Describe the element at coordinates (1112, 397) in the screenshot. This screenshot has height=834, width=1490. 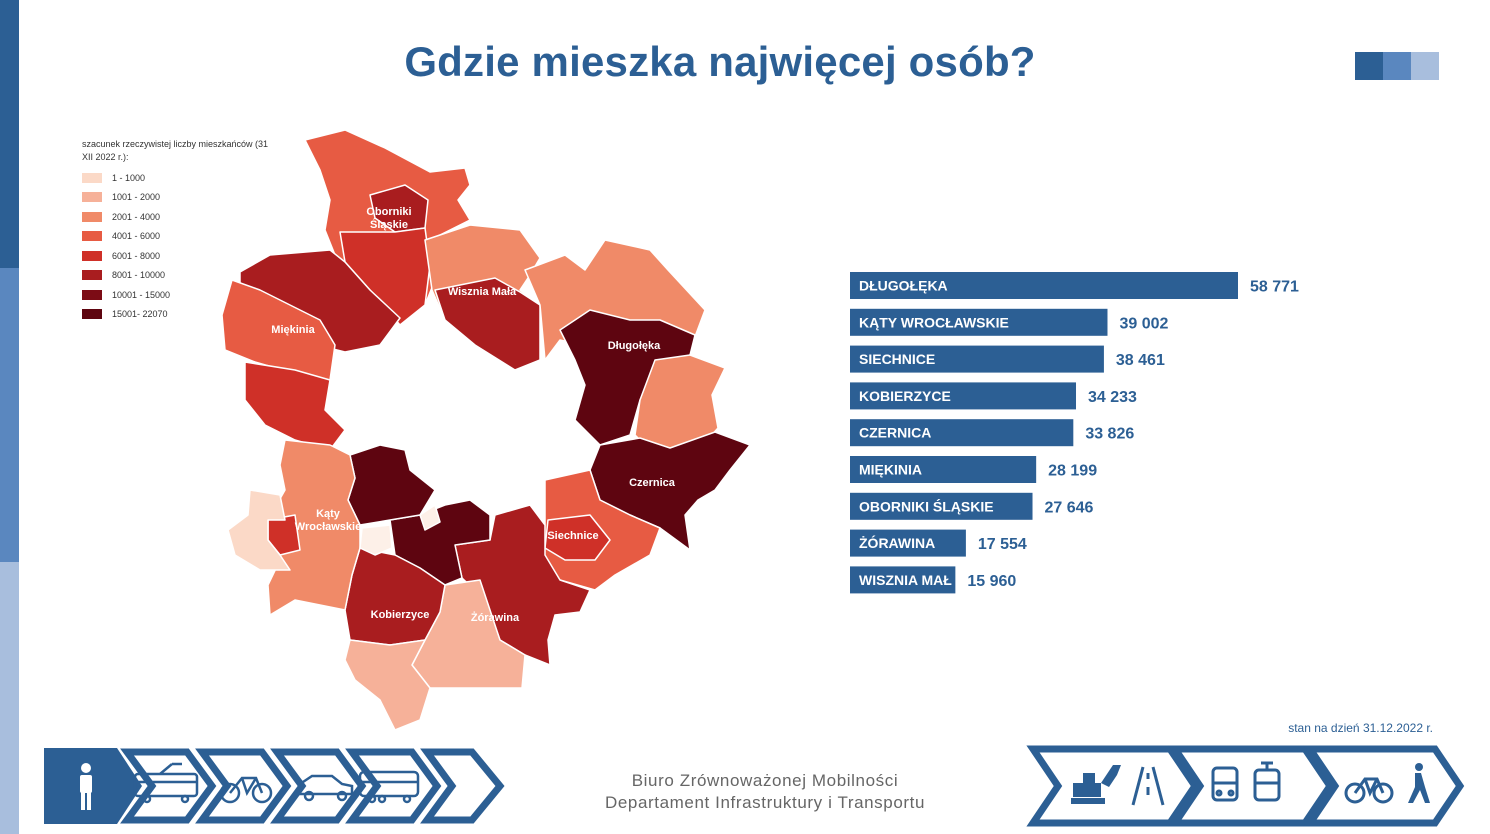
I see `bar-value-label: 34 233` at that location.